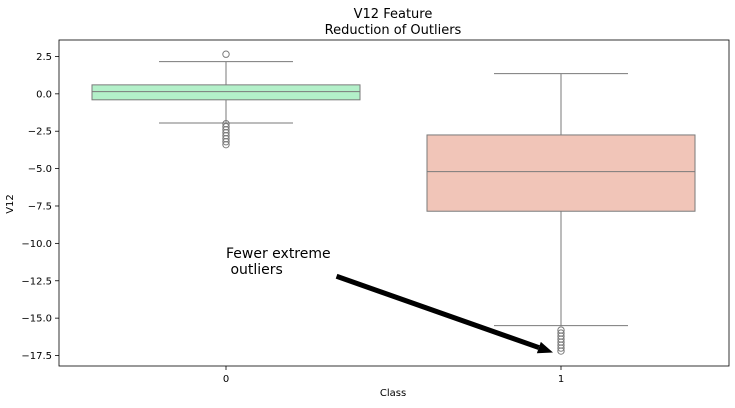 This screenshot has width=735, height=408. I want to click on y-tick-label: −10.0, so click(36, 244).